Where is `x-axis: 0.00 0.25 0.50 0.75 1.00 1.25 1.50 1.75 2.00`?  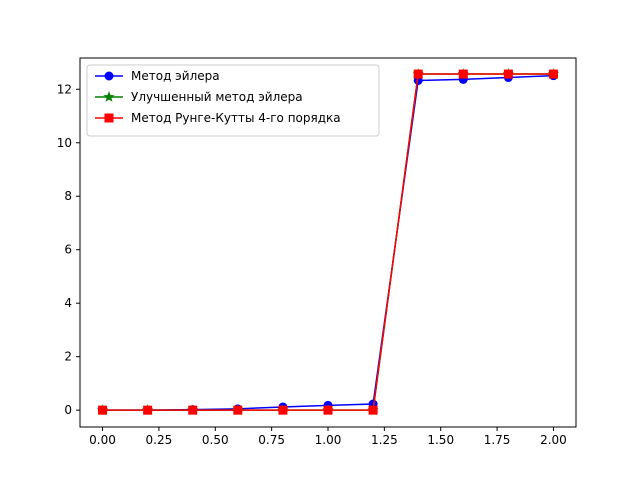
x-axis: 0.00 0.25 0.50 0.75 1.00 1.25 1.50 1.75 2.00 is located at coordinates (328, 437).